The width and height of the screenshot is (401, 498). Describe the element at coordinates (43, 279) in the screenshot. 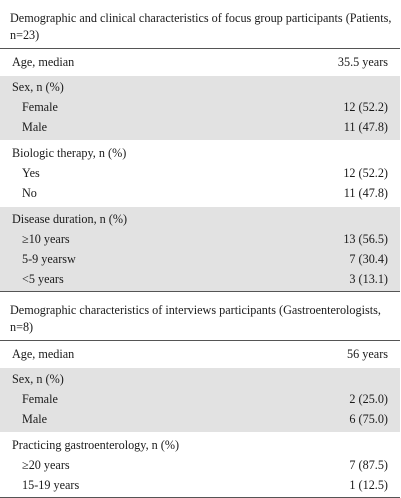

I see `row-label: <5 years` at that location.